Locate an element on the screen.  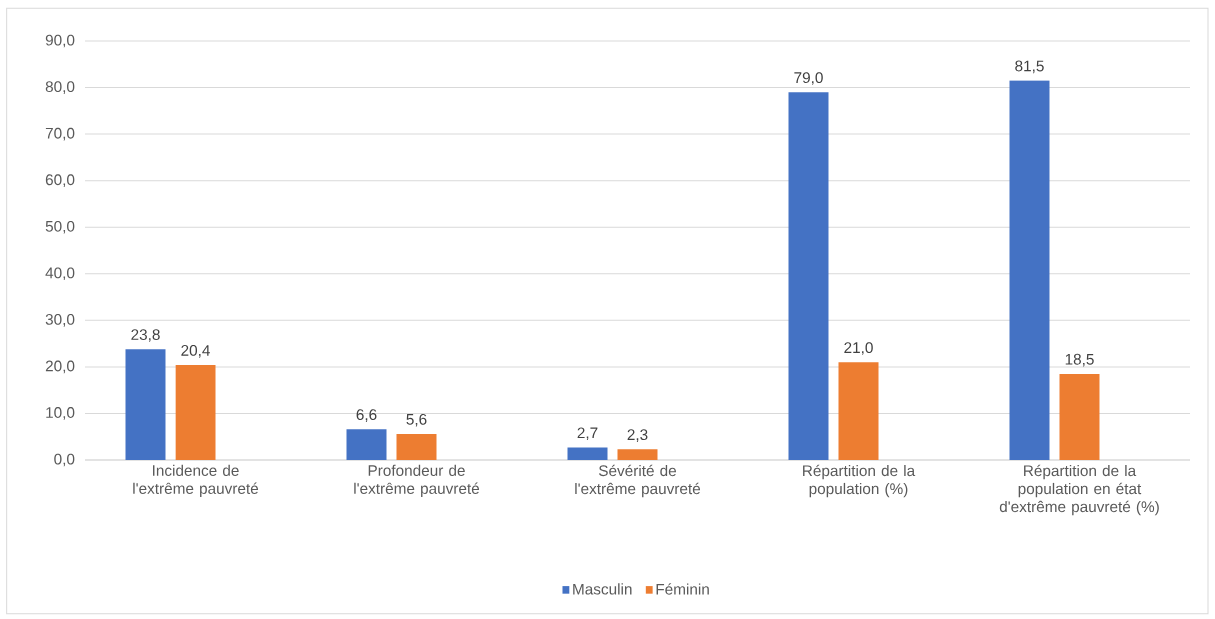
x-tick-label: Incidence de l'extrême pauvreté is located at coordinates (196, 480).